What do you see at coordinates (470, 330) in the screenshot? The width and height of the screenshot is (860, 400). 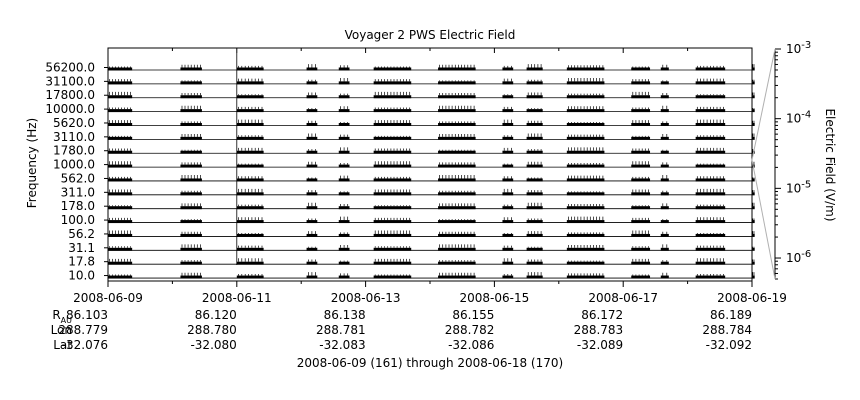 I see `ephem-lon-value: 288.782` at bounding box center [470, 330].